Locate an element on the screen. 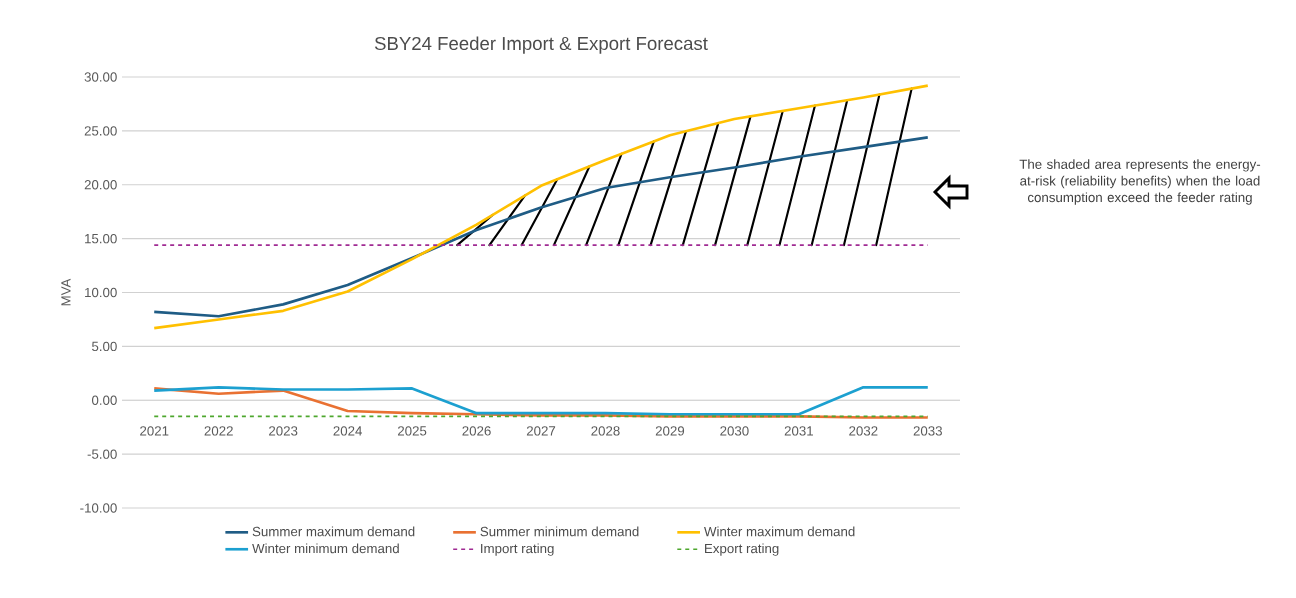 This screenshot has height=598, width=1296. y-tick-label: 0.00 is located at coordinates (104, 400).